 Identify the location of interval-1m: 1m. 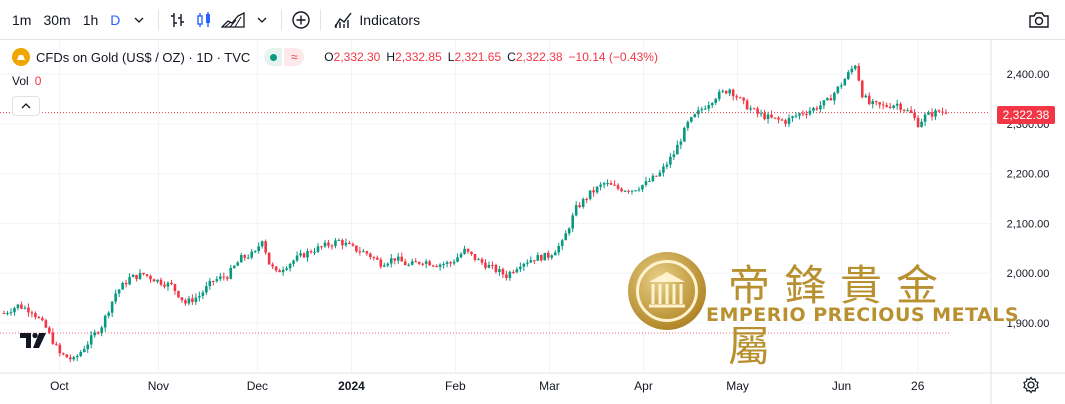
(22, 19).